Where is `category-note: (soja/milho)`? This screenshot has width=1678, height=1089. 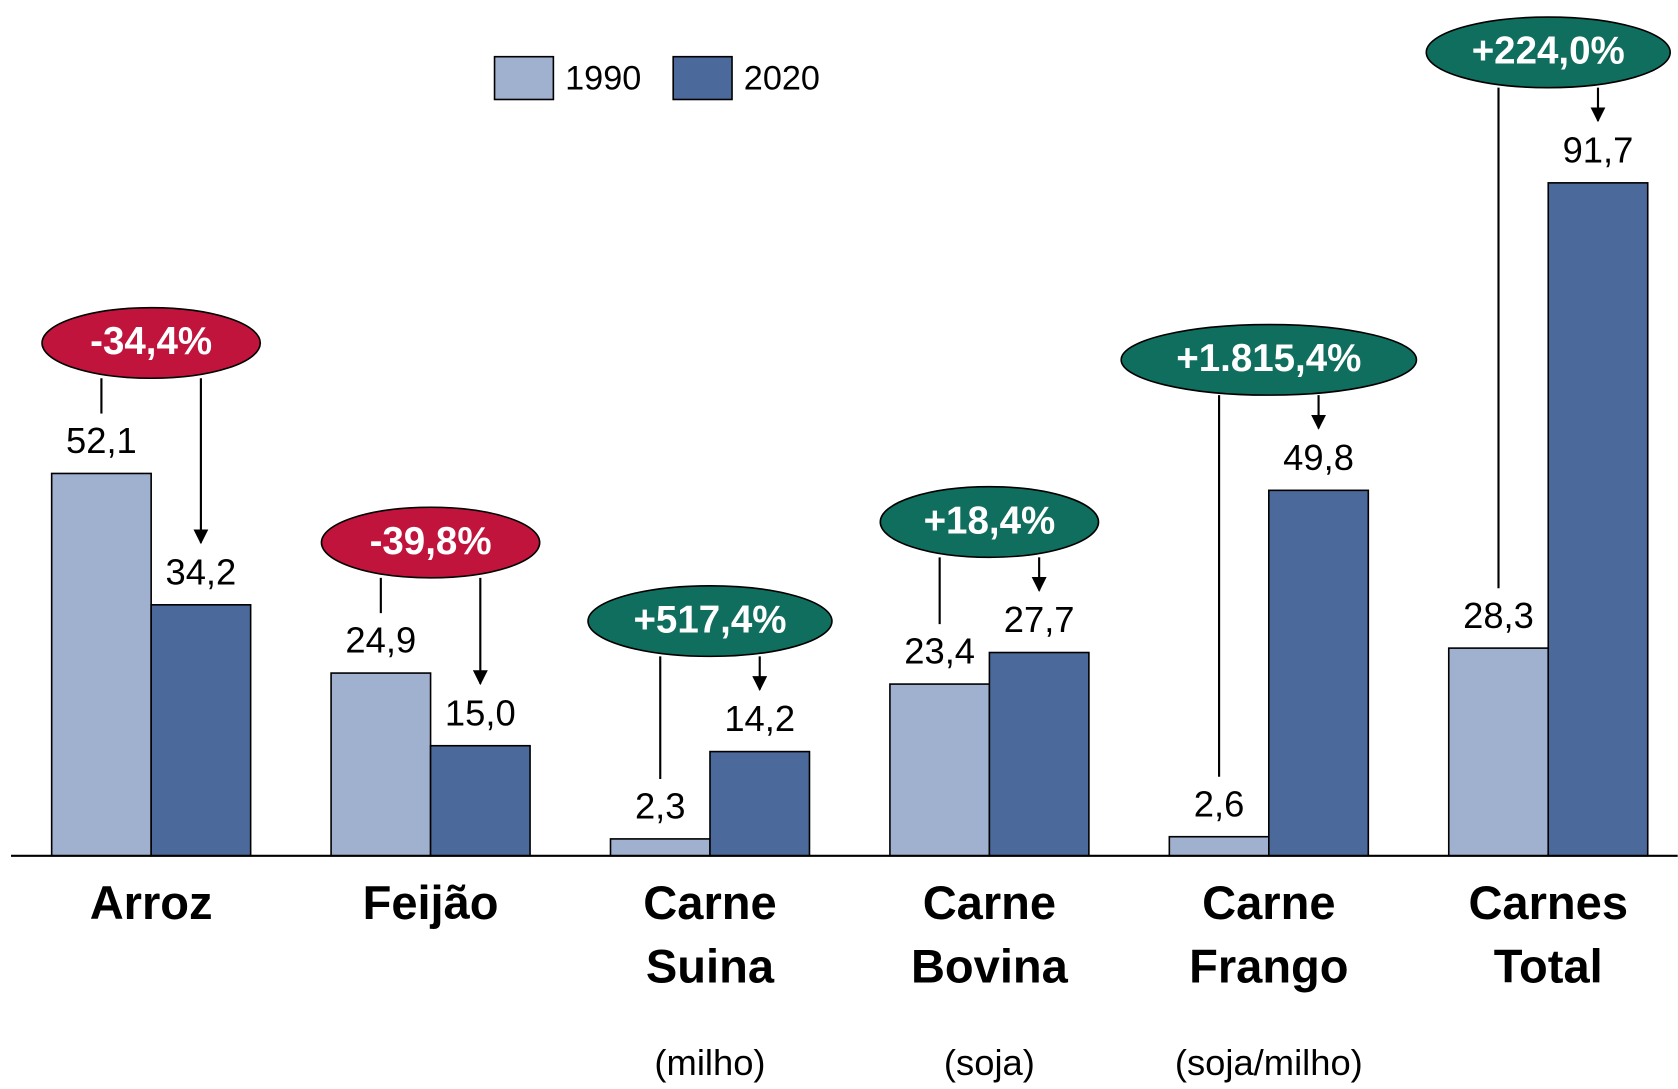 category-note: (soja/milho) is located at coordinates (1269, 1062).